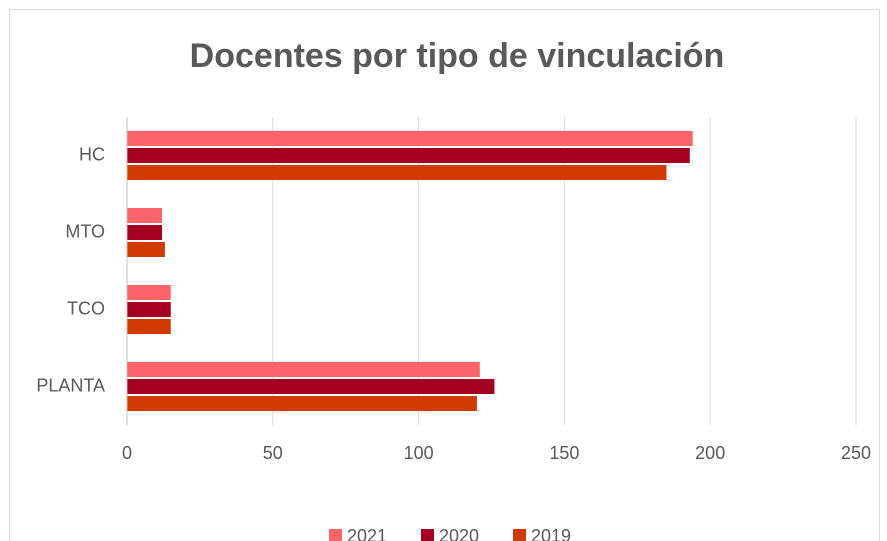 The width and height of the screenshot is (887, 541). Describe the element at coordinates (273, 453) in the screenshot. I see `x-tick-label: 50` at that location.